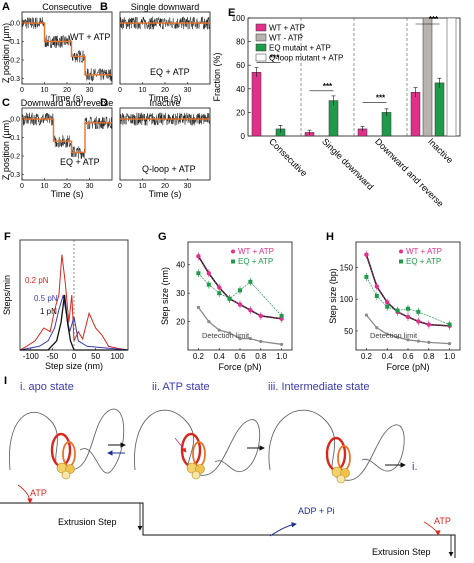 This screenshot has width=474, height=563. Describe the element at coordinates (48, 311) in the screenshot. I see `label-1pn: 1 pN` at that location.